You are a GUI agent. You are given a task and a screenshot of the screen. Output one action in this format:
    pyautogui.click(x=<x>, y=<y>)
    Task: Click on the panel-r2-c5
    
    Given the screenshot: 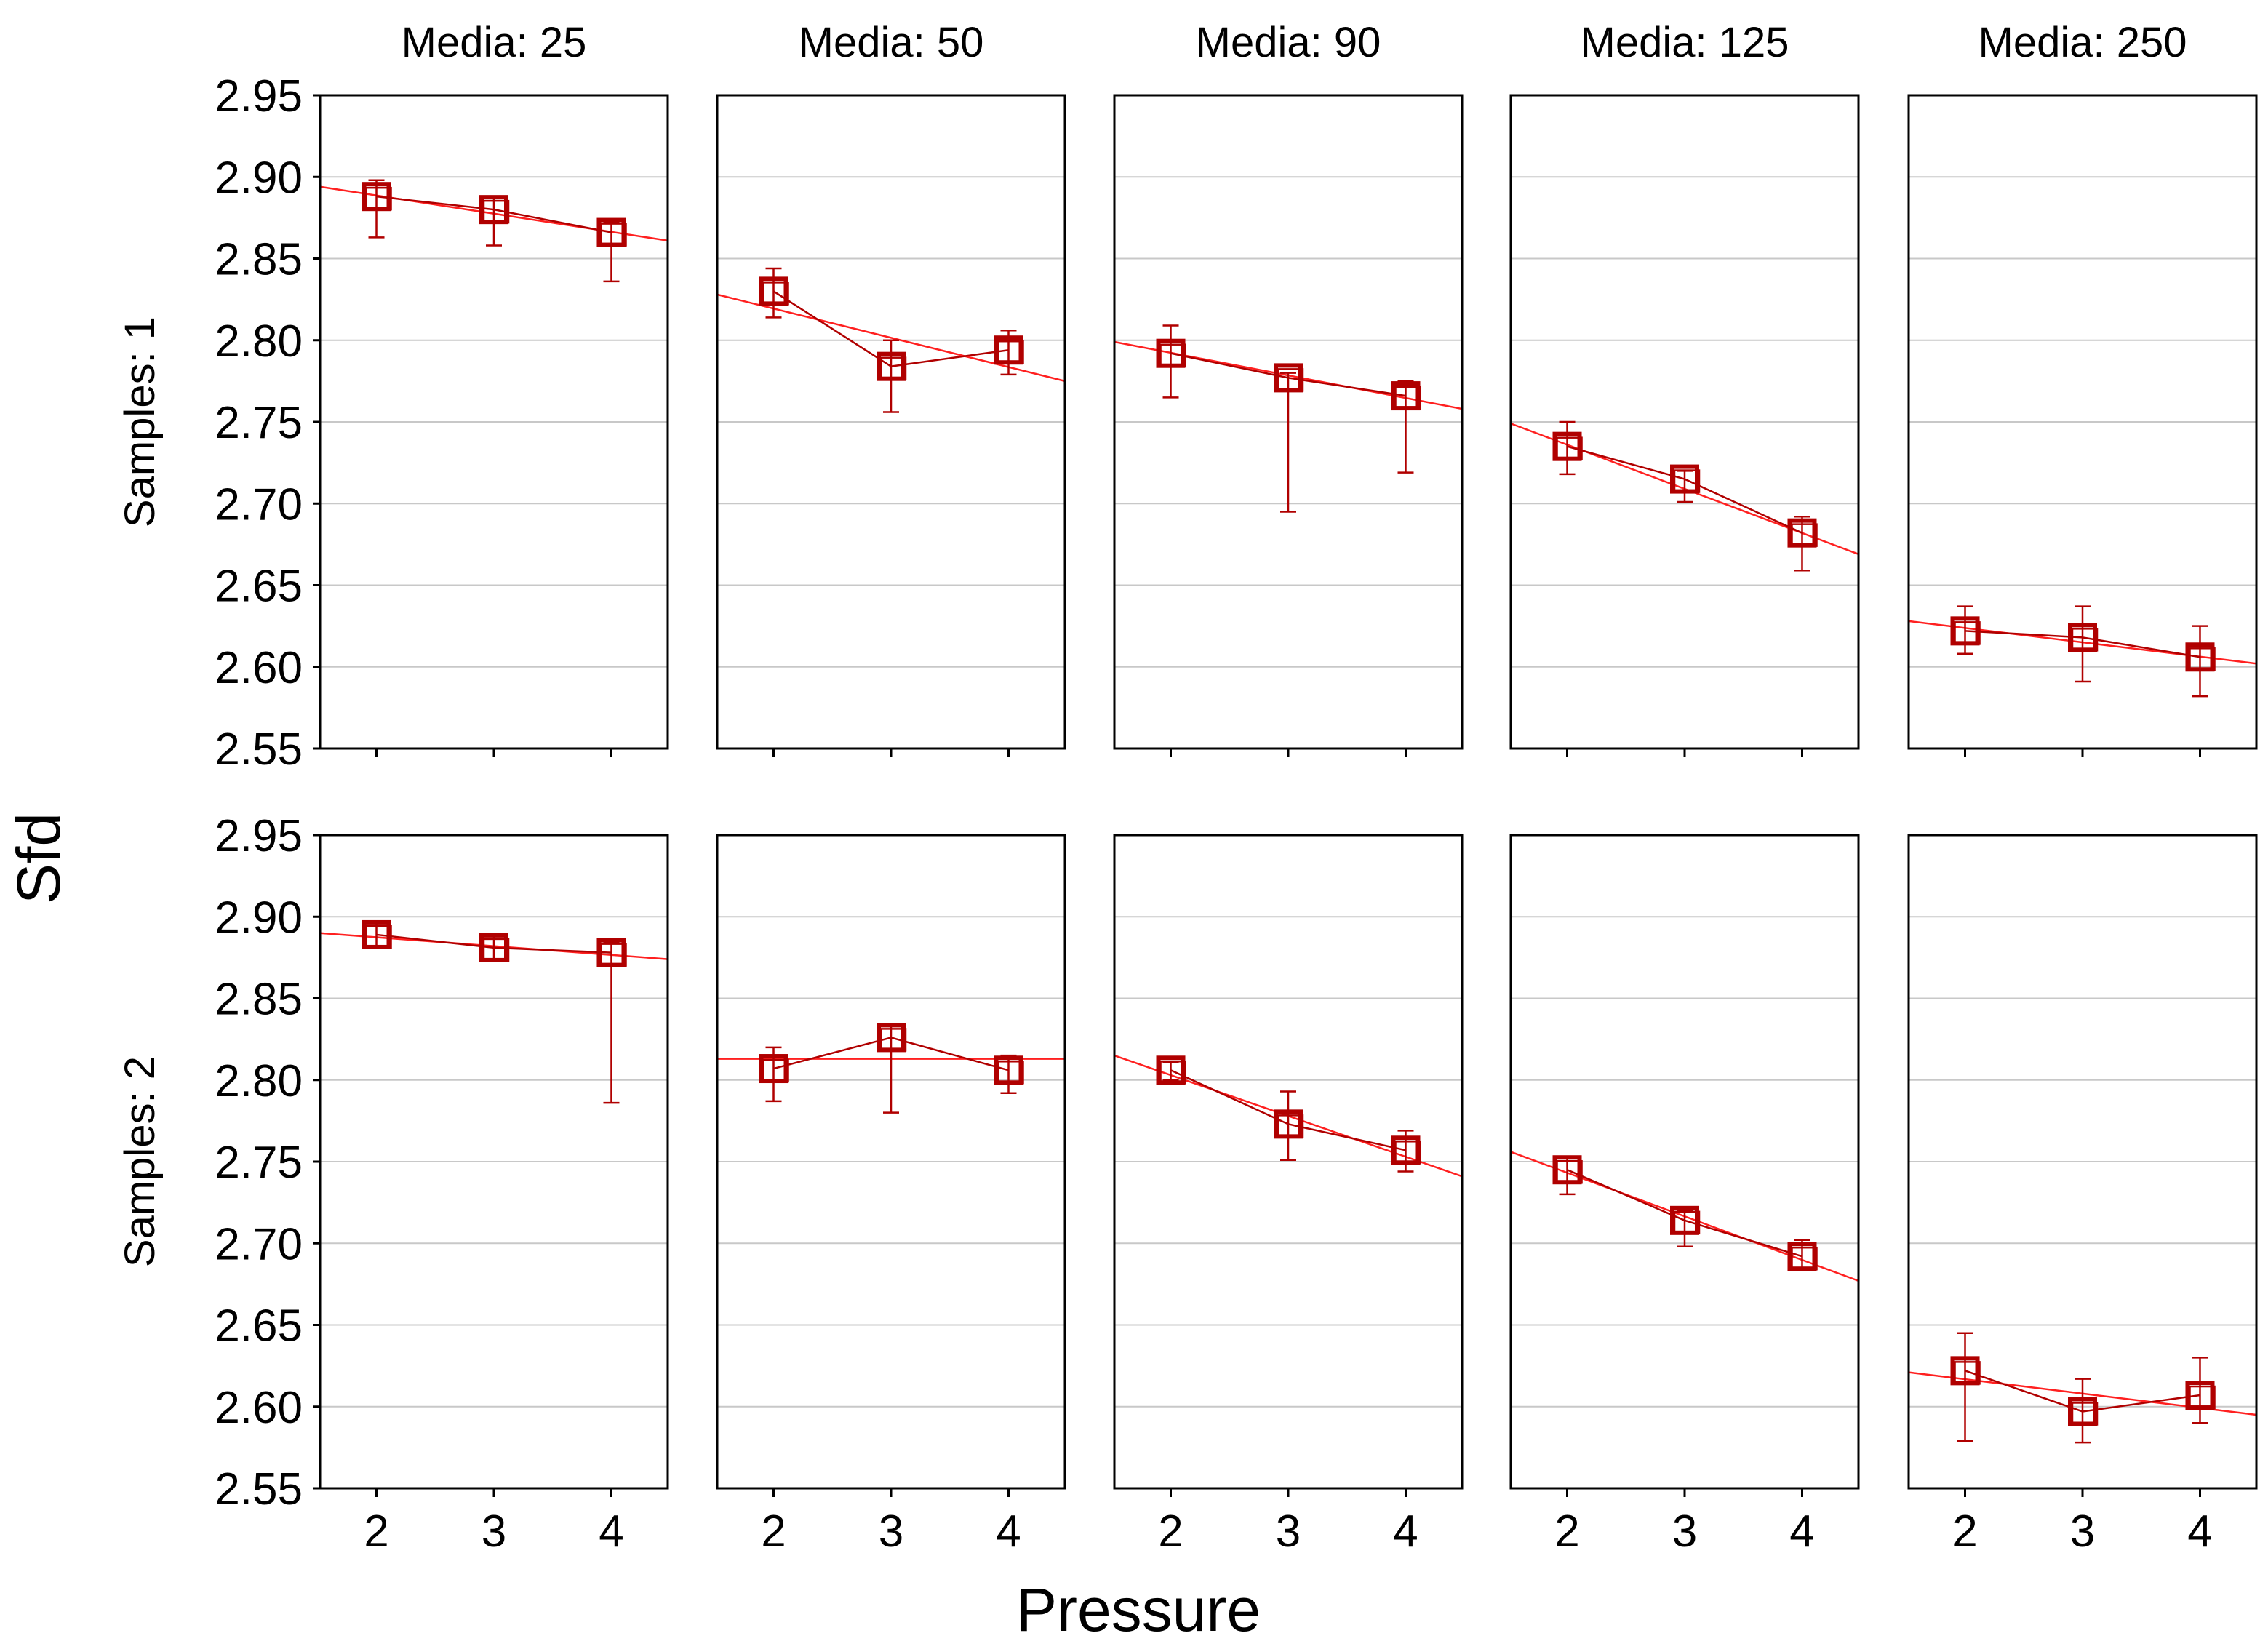 What is the action you would take?
    pyautogui.click(x=2082, y=1165)
    